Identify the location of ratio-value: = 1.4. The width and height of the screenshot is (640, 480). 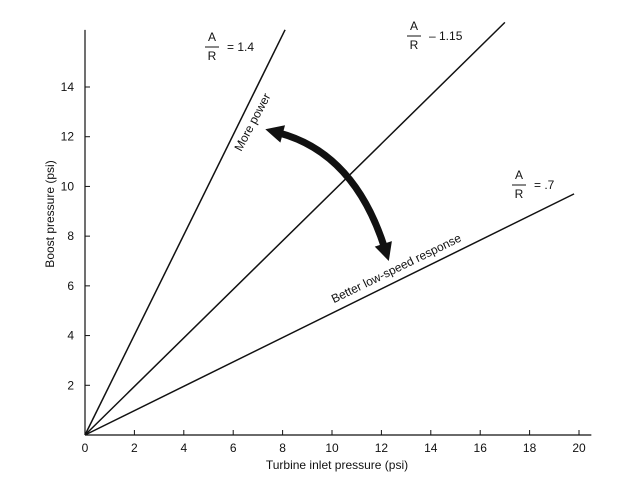
(240, 47).